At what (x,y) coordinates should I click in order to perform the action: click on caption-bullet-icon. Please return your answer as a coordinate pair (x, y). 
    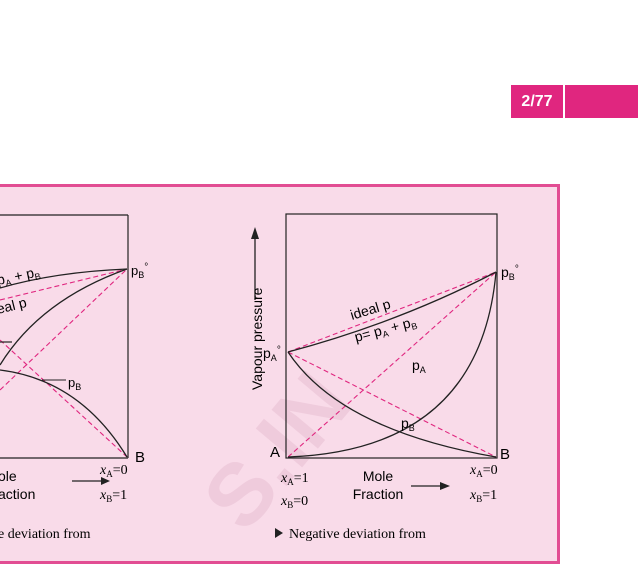
    Looking at the image, I should click on (279, 533).